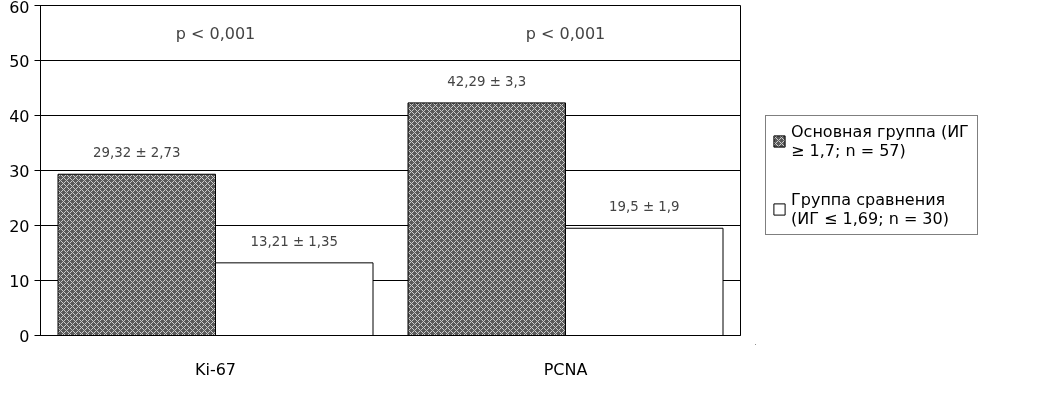  Describe the element at coordinates (644, 207) in the screenshot. I see `data-label: 19,5 ± 1,9` at that location.